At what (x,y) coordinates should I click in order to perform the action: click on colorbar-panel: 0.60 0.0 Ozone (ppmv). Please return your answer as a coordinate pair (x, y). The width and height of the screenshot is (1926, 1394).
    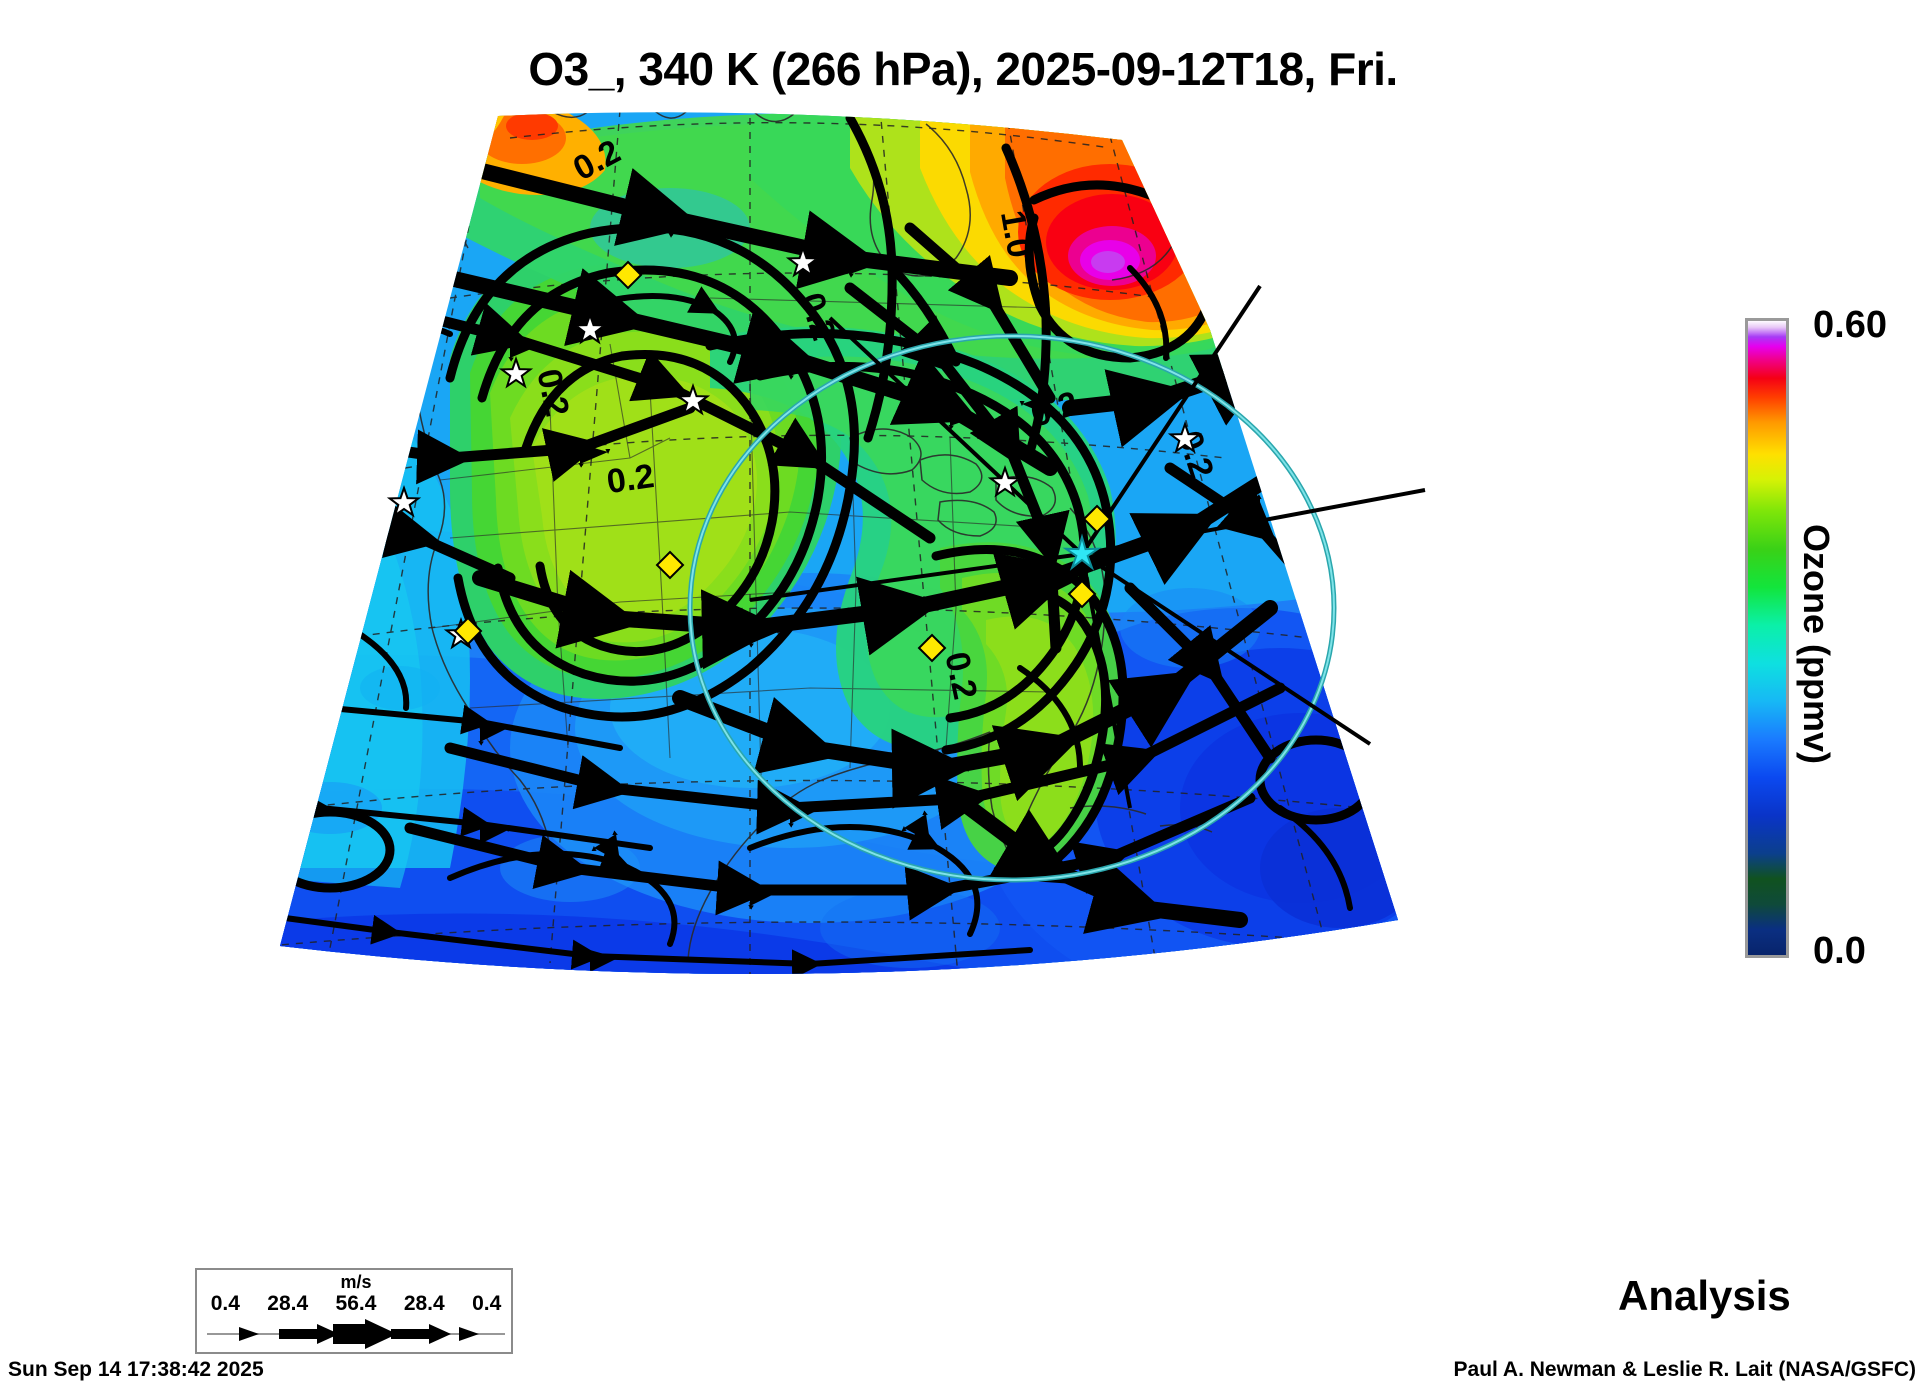
    Looking at the image, I should click on (1835, 641).